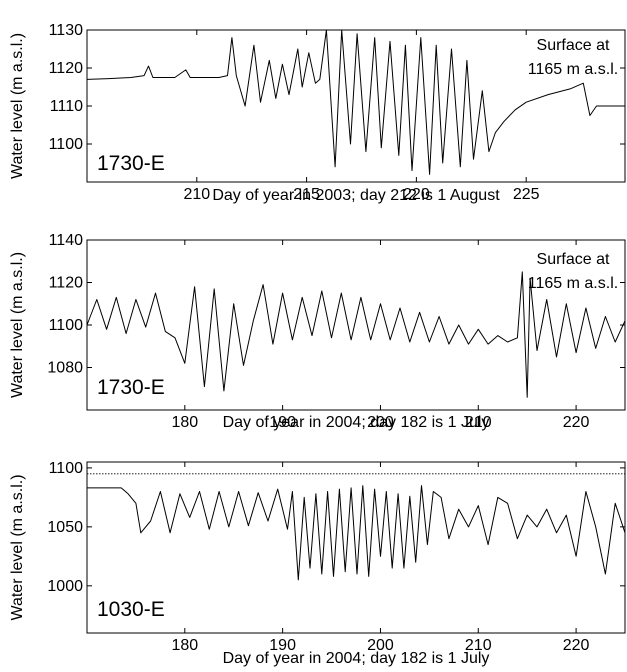  Describe the element at coordinates (131, 609) in the screenshot. I see `station-label: 1030-E` at that location.